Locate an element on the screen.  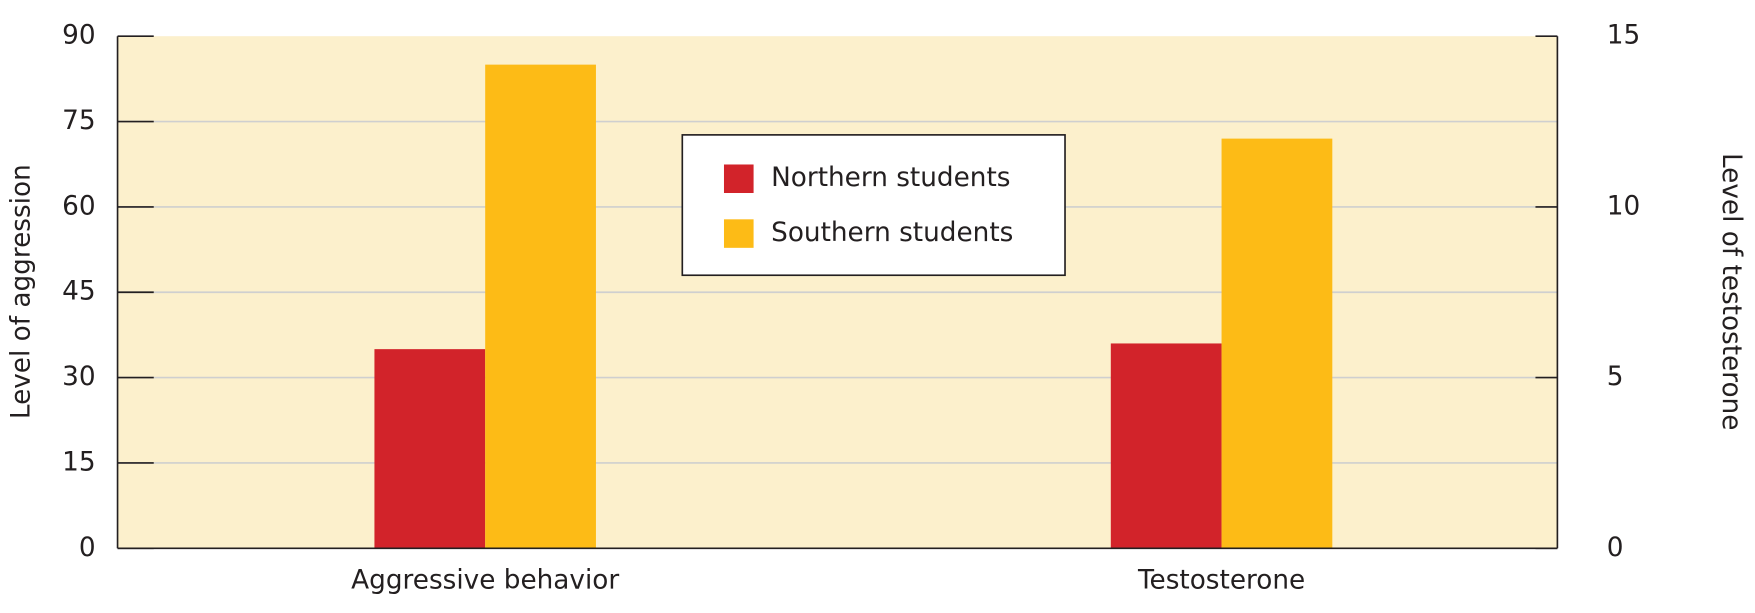
y-axis-title: Level of aggression is located at coordinates (22, 291).